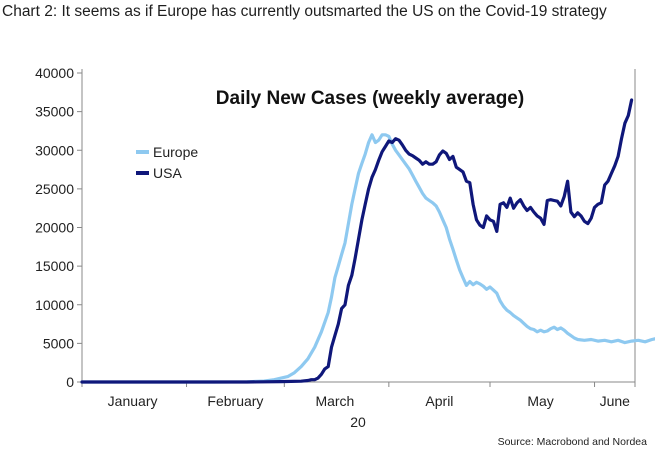  What do you see at coordinates (370, 98) in the screenshot?
I see `chart-title: Daily New Cases (weekly average)` at bounding box center [370, 98].